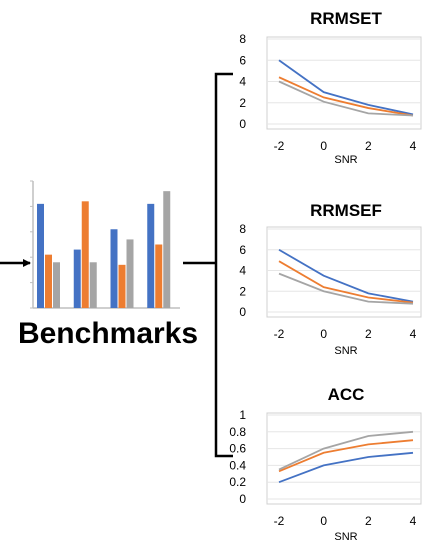  I want to click on chart-title: RRMSET, so click(346, 18).